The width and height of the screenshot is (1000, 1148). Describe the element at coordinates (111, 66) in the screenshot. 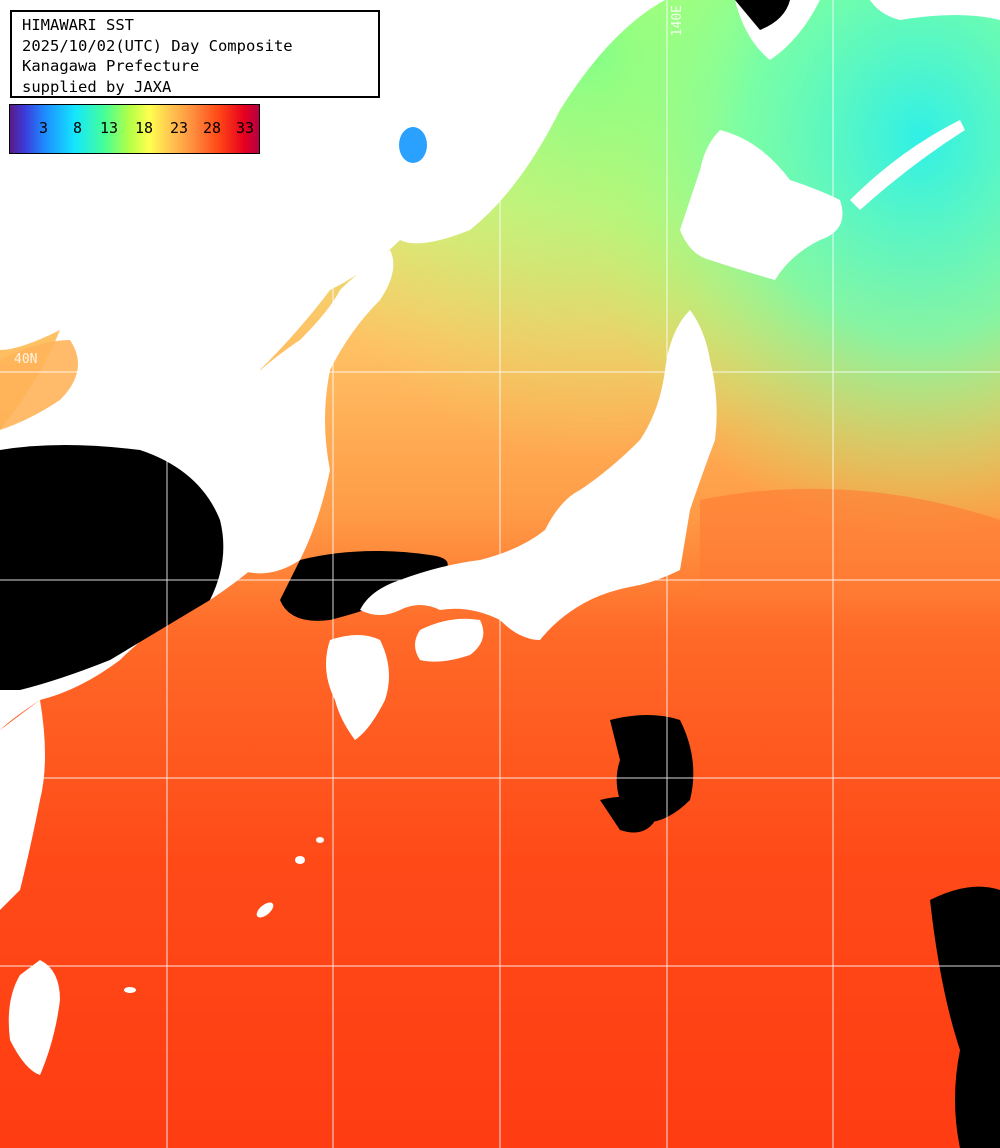

I see `title-line-3: Kanagawa Prefecture` at that location.